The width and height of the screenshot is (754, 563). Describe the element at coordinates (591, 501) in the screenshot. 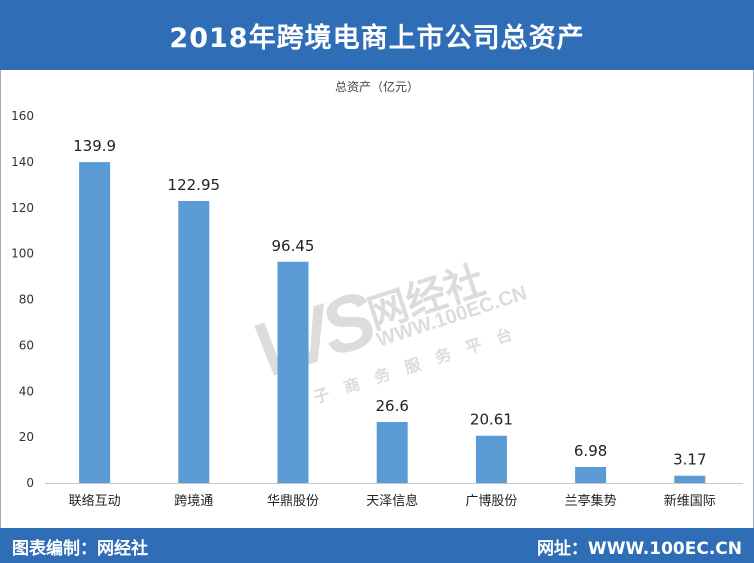

I see `x-tick-label: 兰亭集势` at that location.